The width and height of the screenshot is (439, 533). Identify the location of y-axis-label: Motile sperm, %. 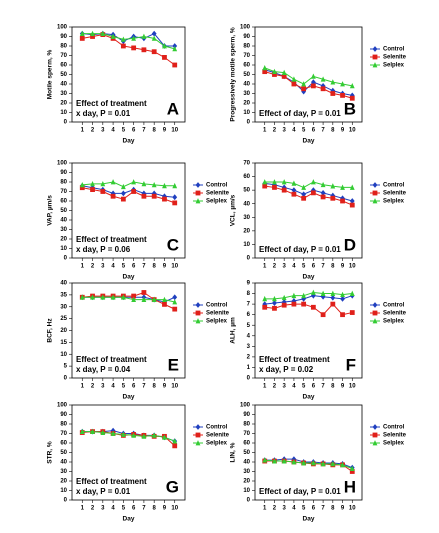
(50, 75).